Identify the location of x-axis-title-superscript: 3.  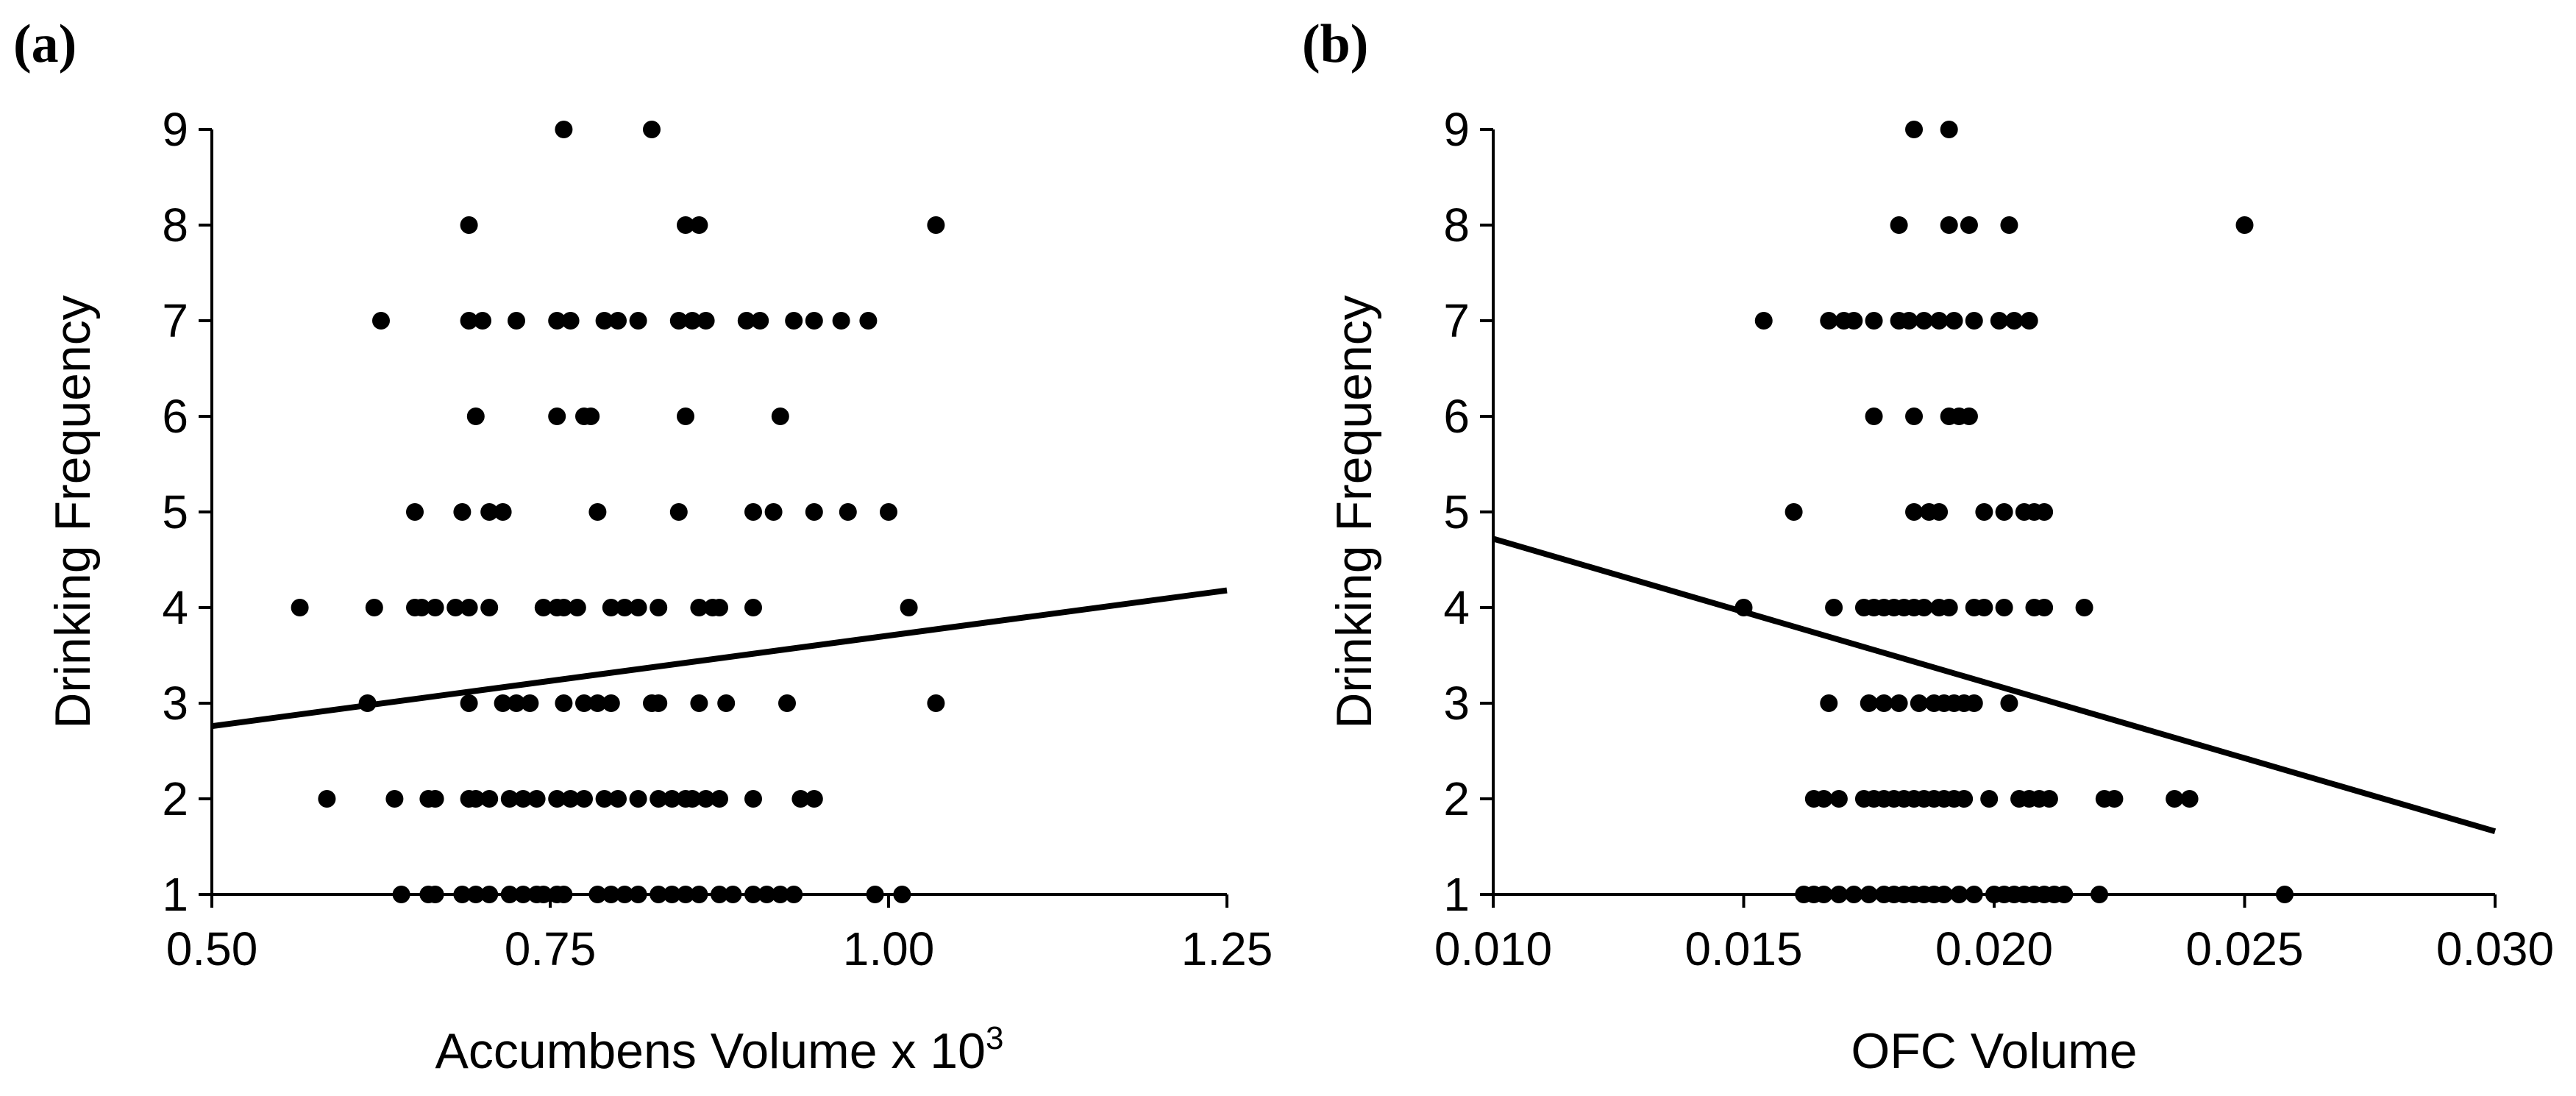
(994, 1038).